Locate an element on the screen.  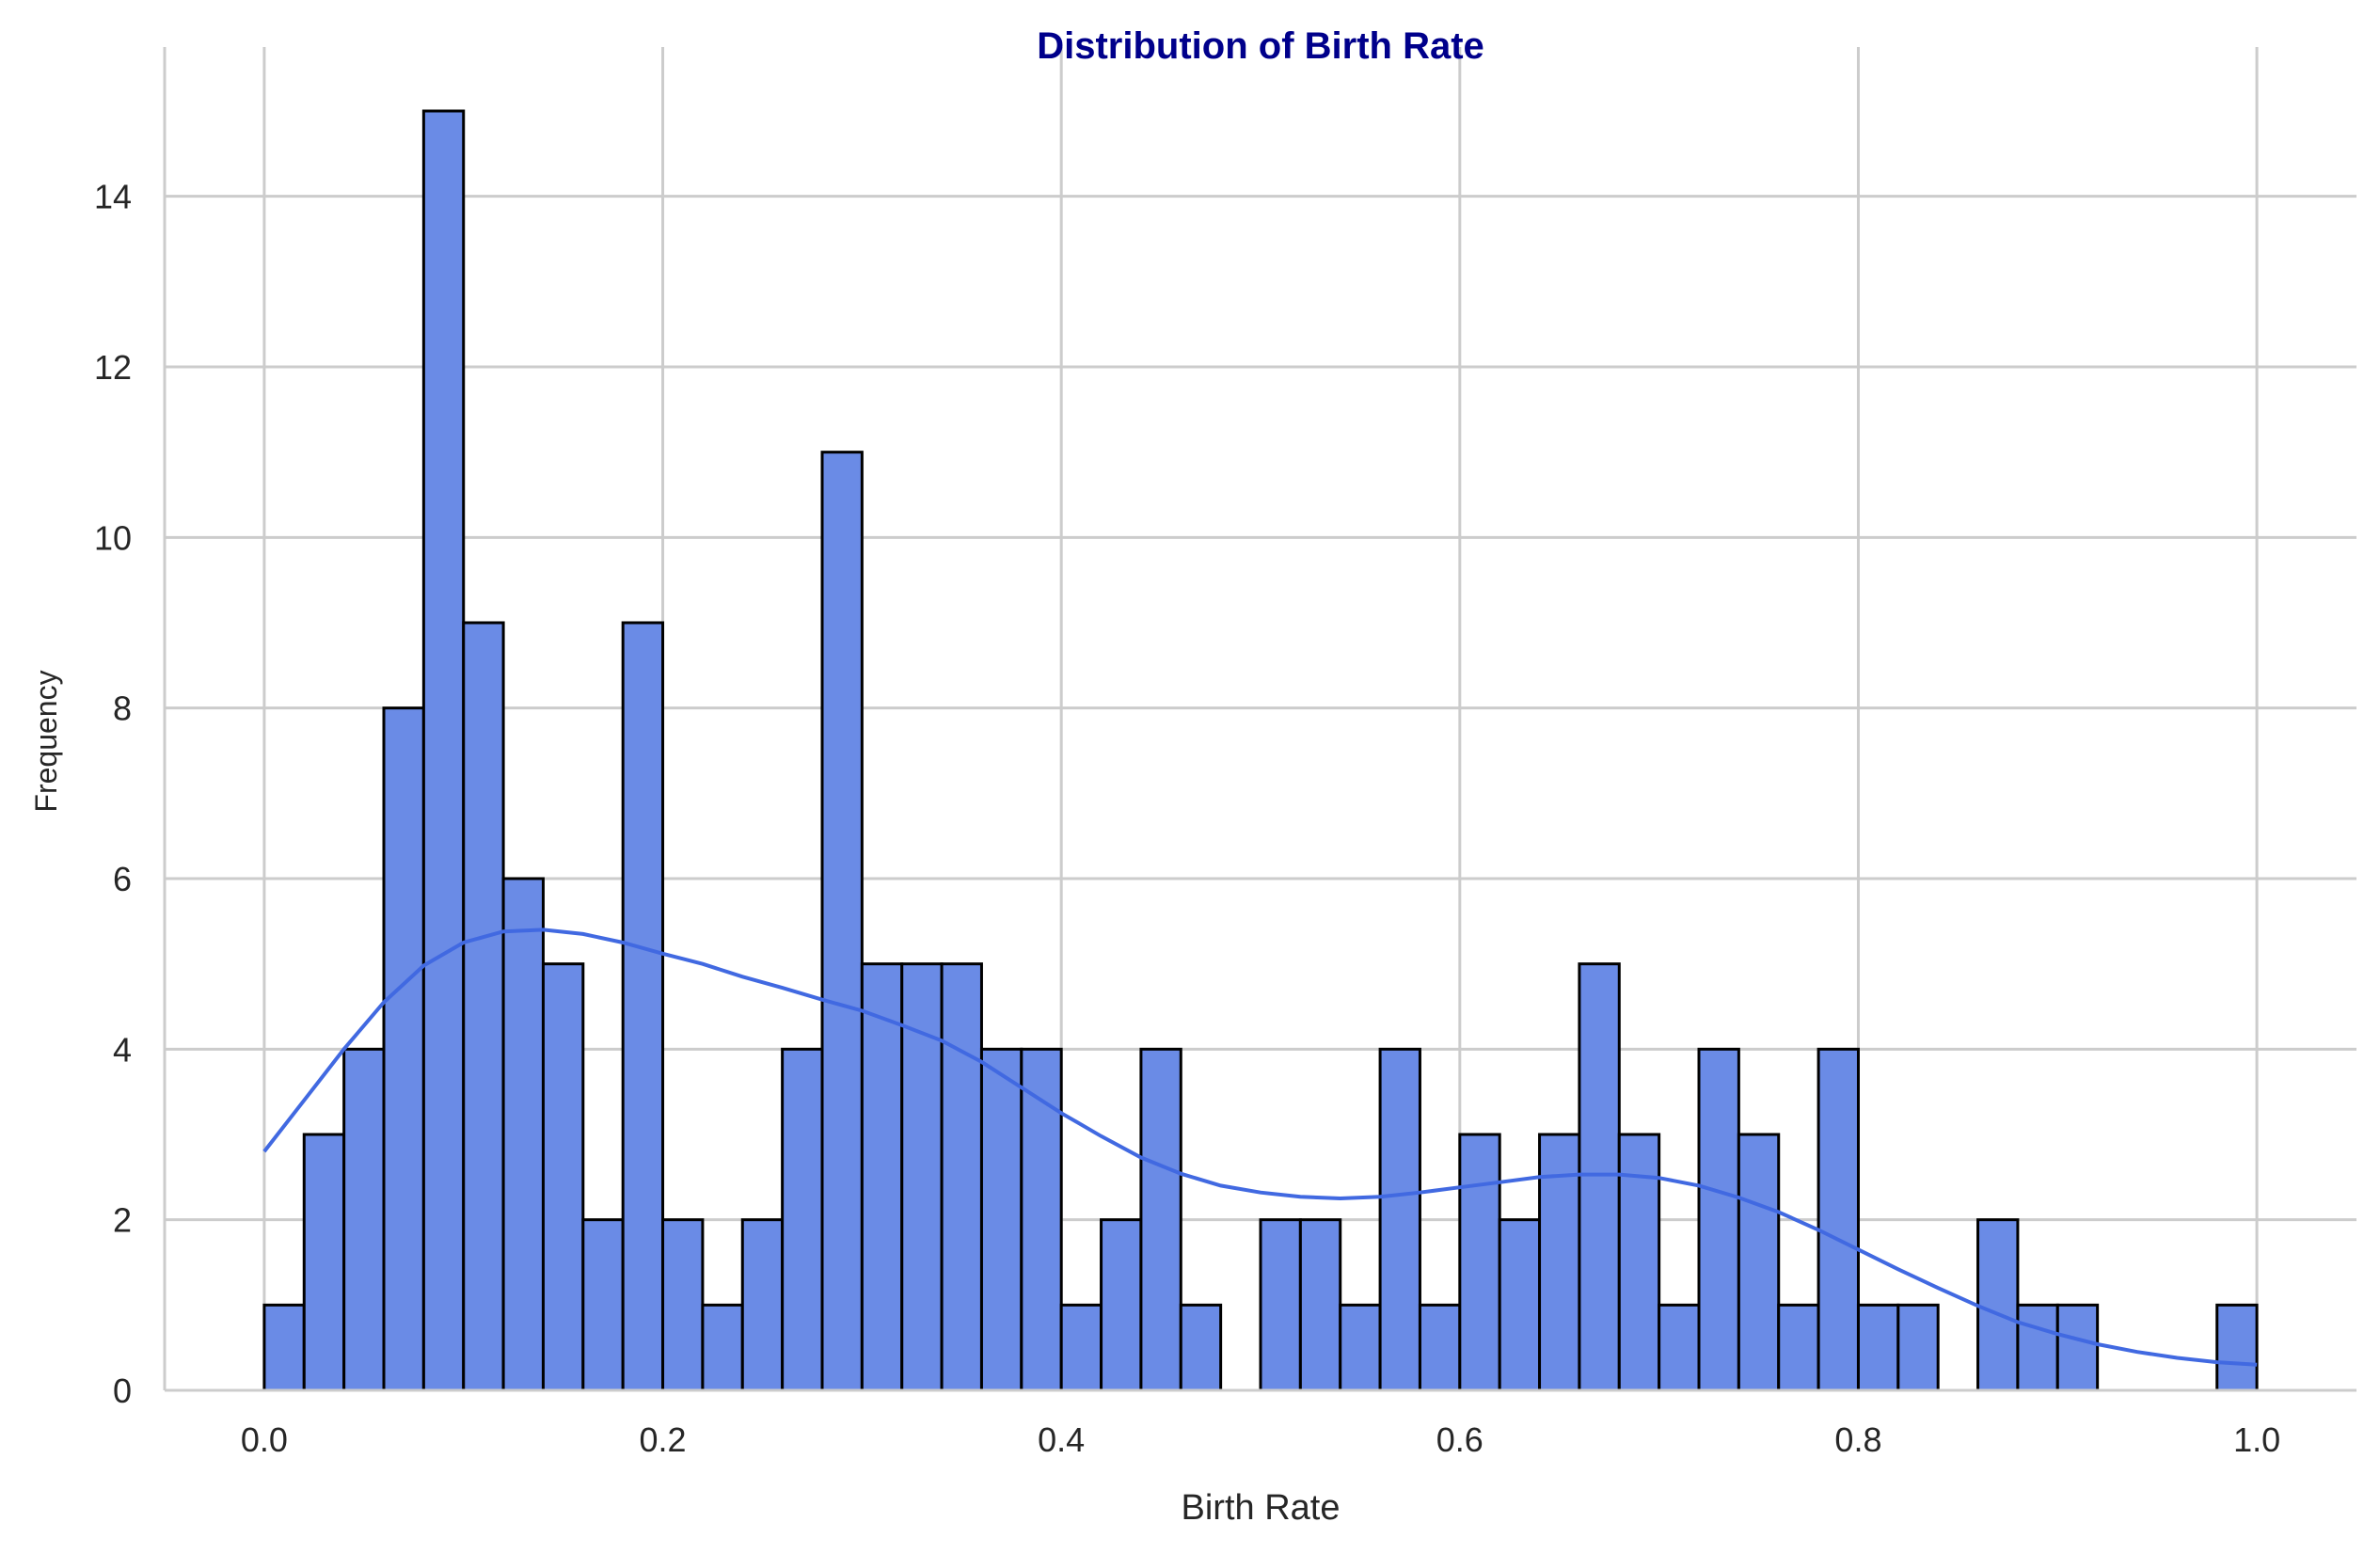
y-tick-label: 12 is located at coordinates (113, 367).